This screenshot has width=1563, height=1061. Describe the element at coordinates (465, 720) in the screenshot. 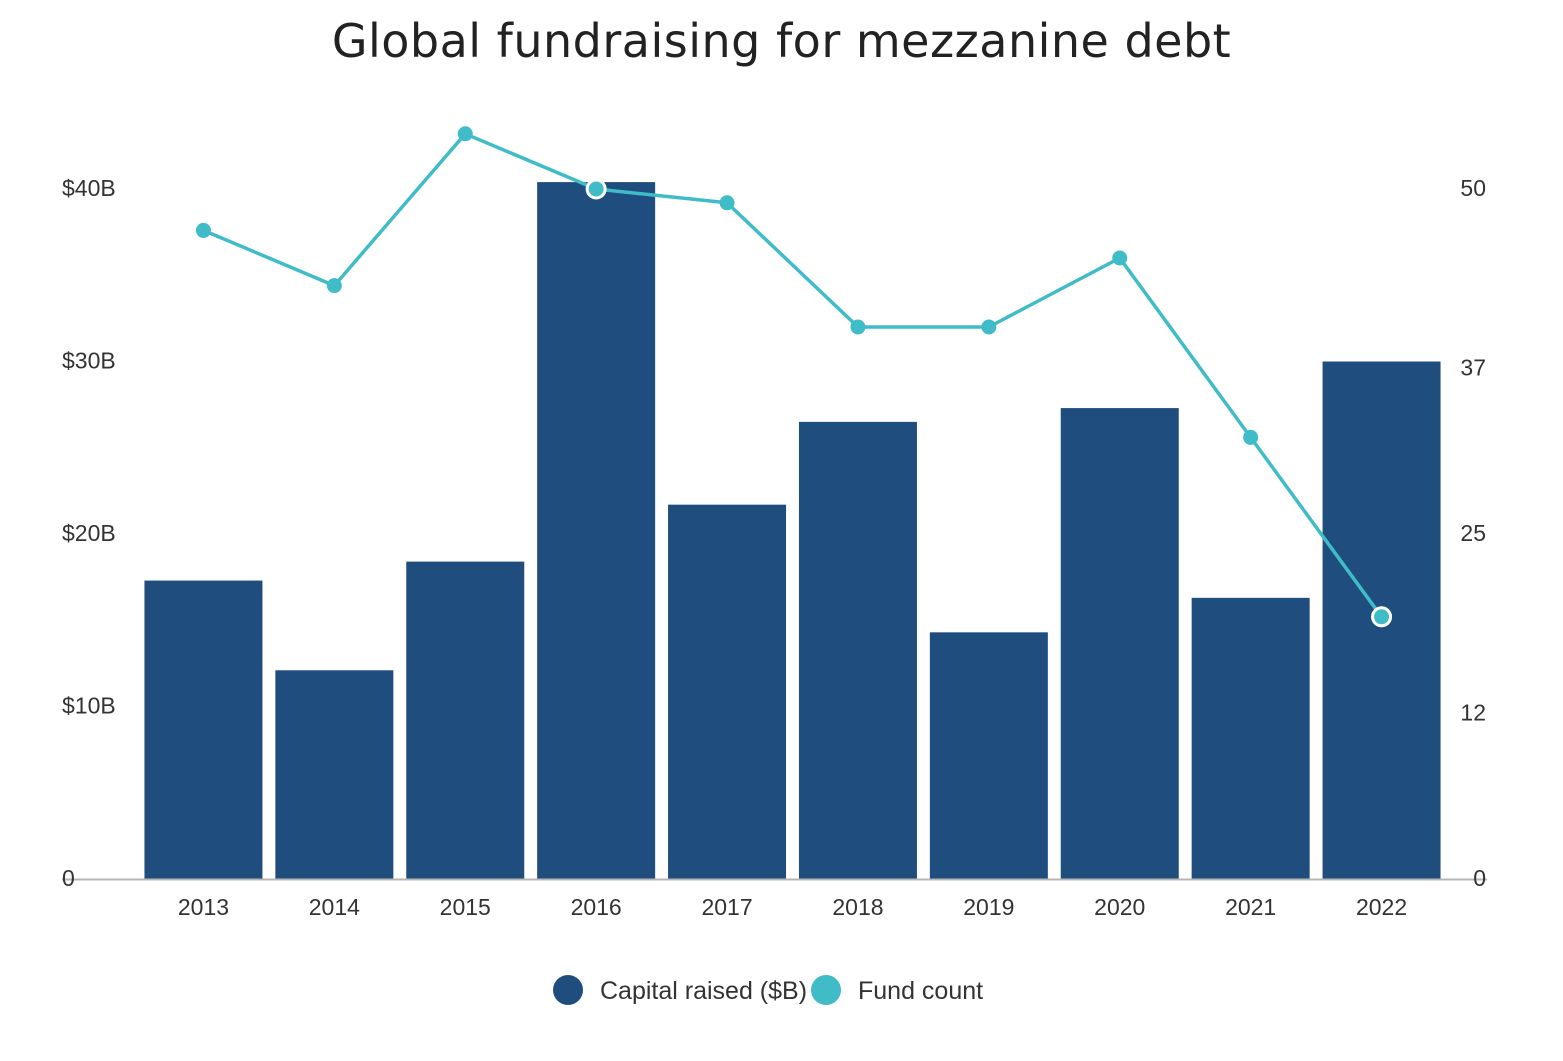

I see `bar-2015` at that location.